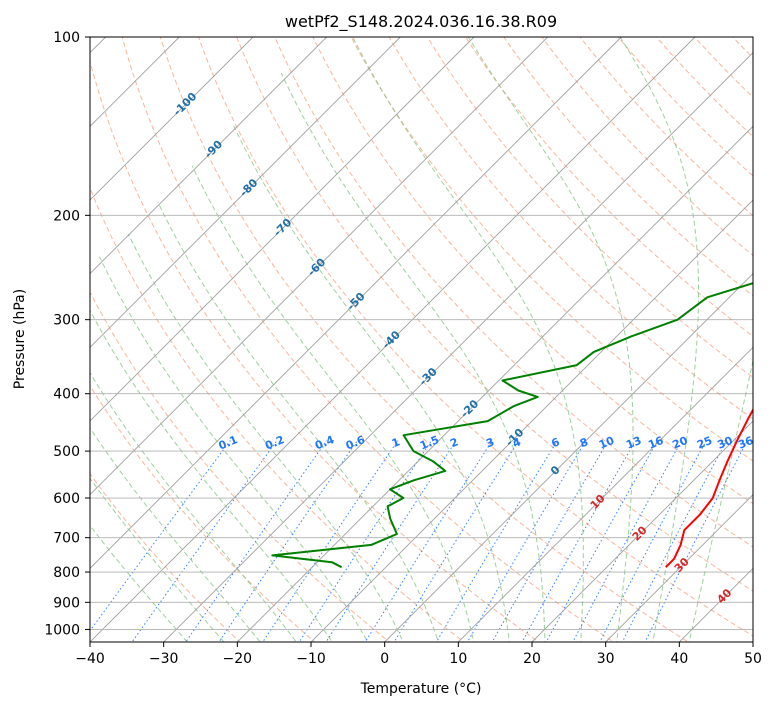  I want to click on mixing-ratio-label: 13, so click(633, 443).